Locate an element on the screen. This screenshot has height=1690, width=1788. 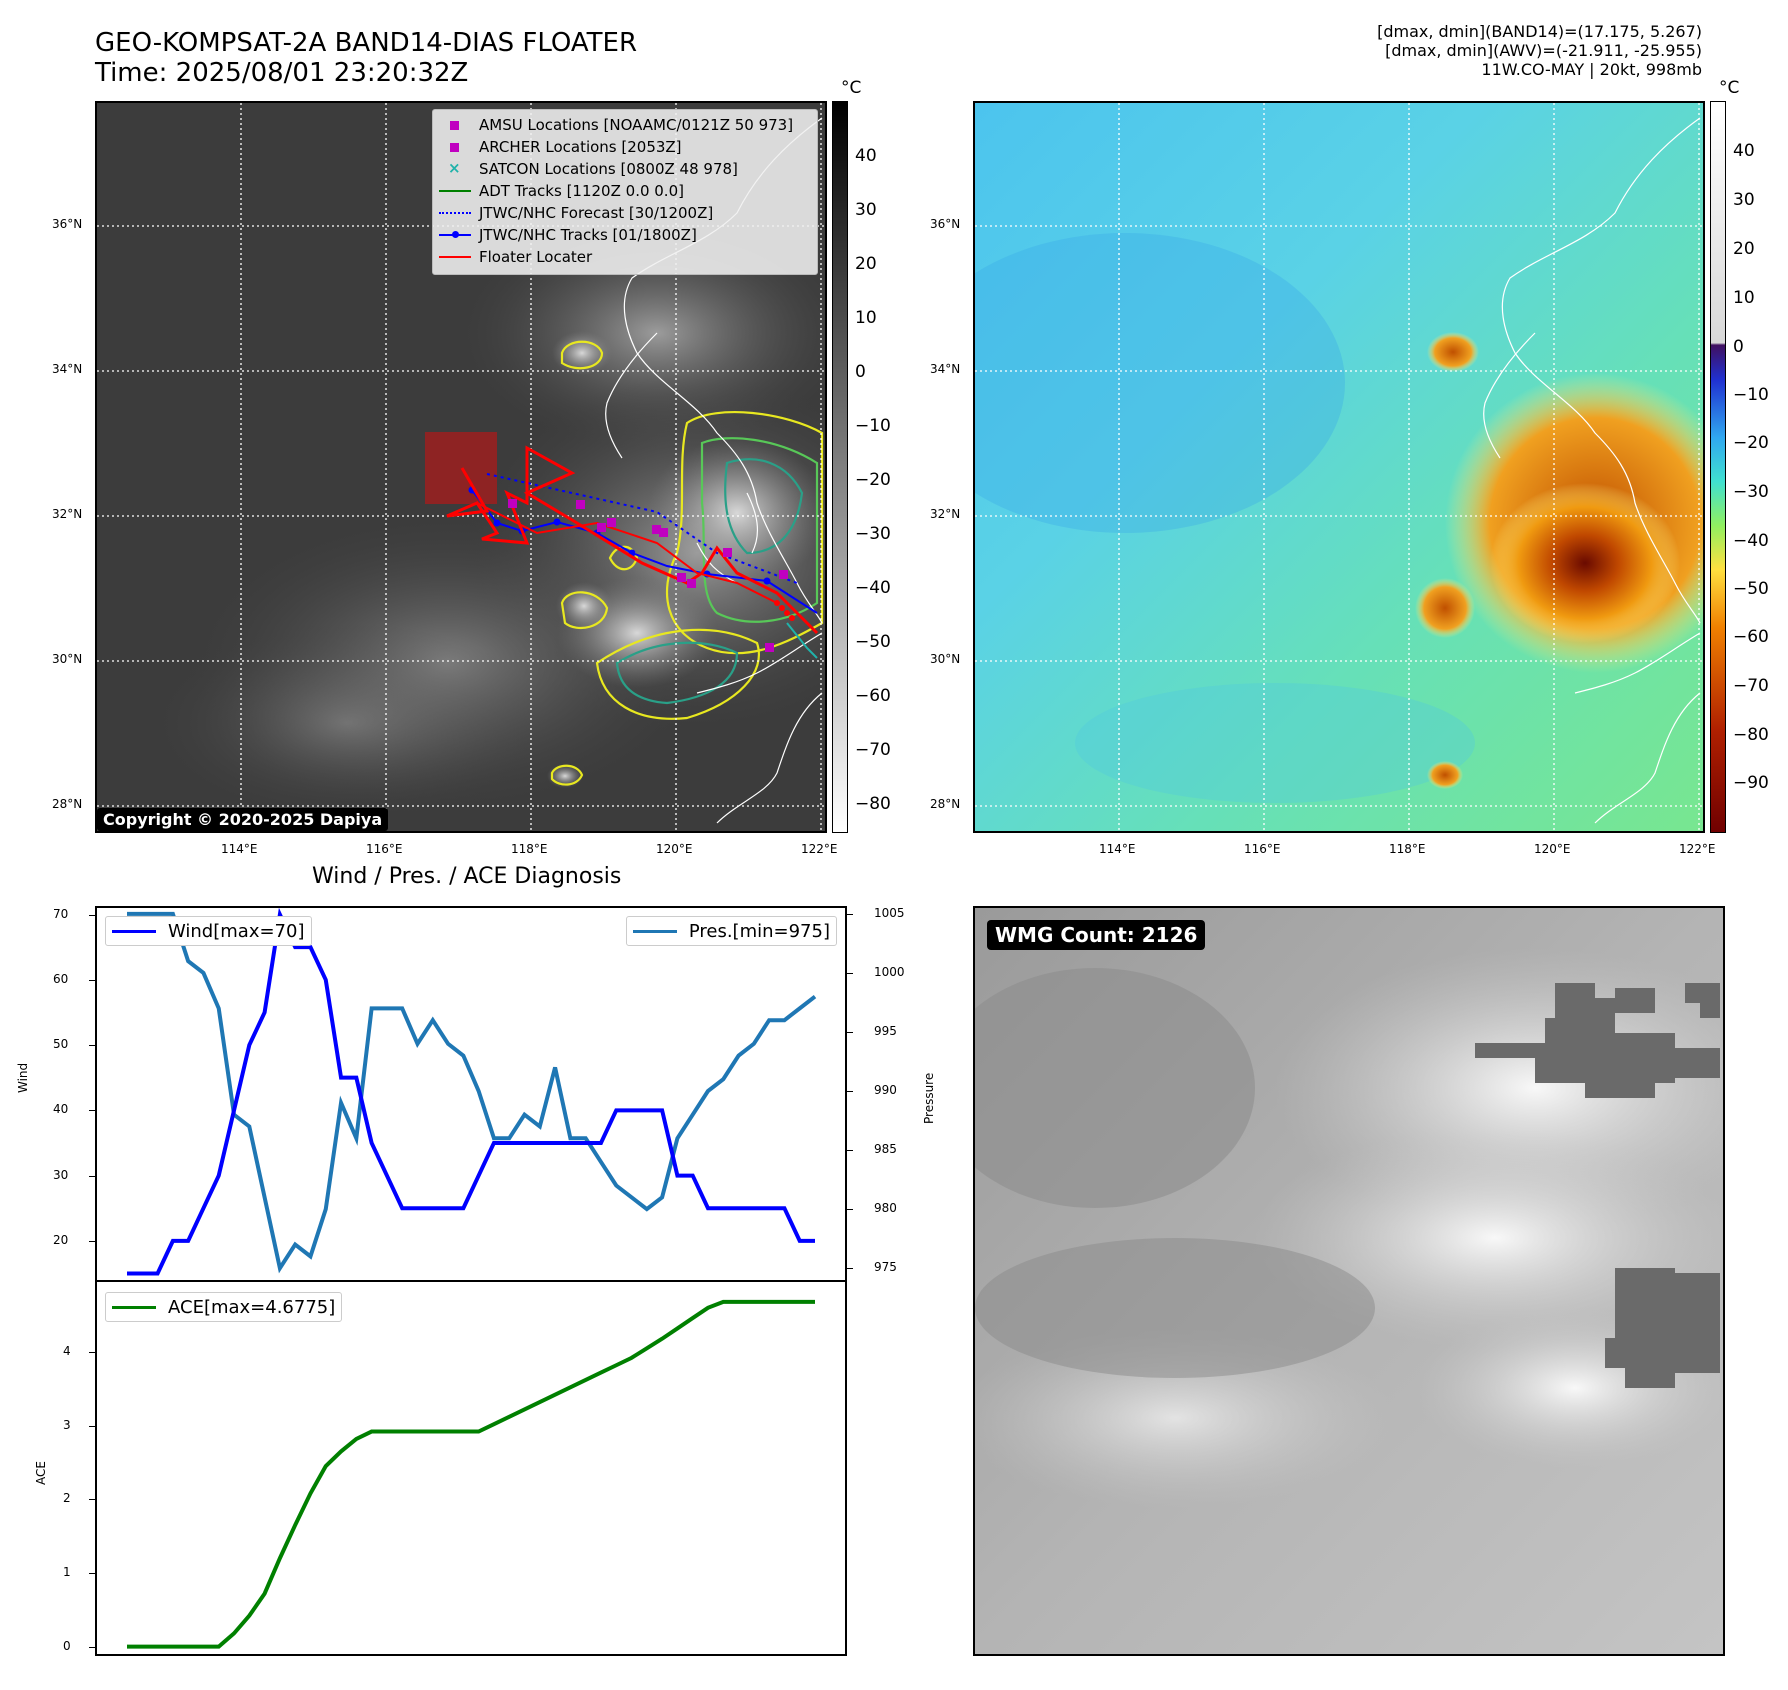
wv-cb-tick: −30 is located at coordinates (1751, 492).